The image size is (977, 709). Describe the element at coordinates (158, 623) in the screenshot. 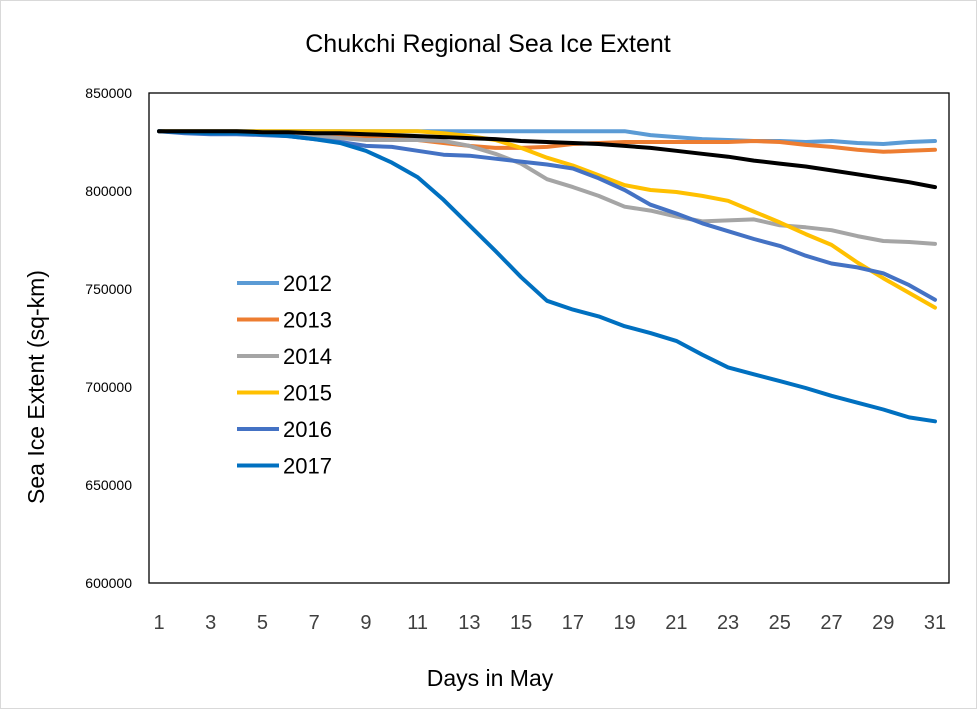

I see `x-tick-label: 1` at that location.